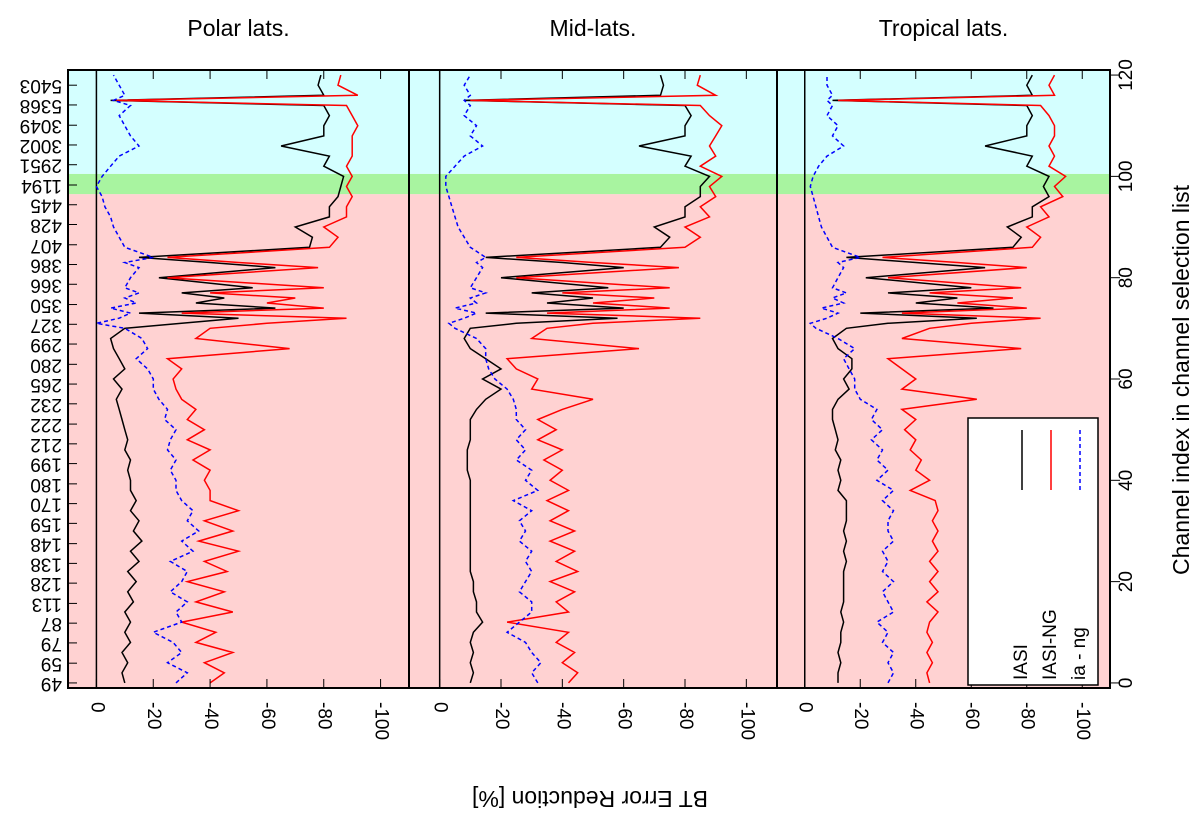 The height and width of the screenshot is (819, 1202). Describe the element at coordinates (41, 85) in the screenshot. I see `y-tick-label: 5403` at that location.